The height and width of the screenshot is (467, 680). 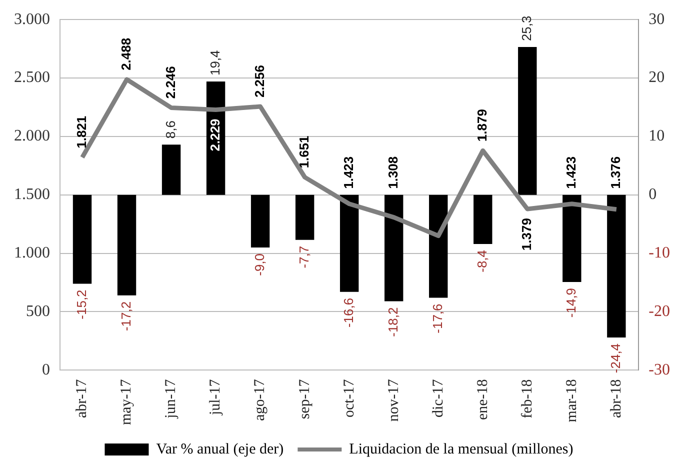 I want to click on x-tick-label: ago-17, so click(x=260, y=399).